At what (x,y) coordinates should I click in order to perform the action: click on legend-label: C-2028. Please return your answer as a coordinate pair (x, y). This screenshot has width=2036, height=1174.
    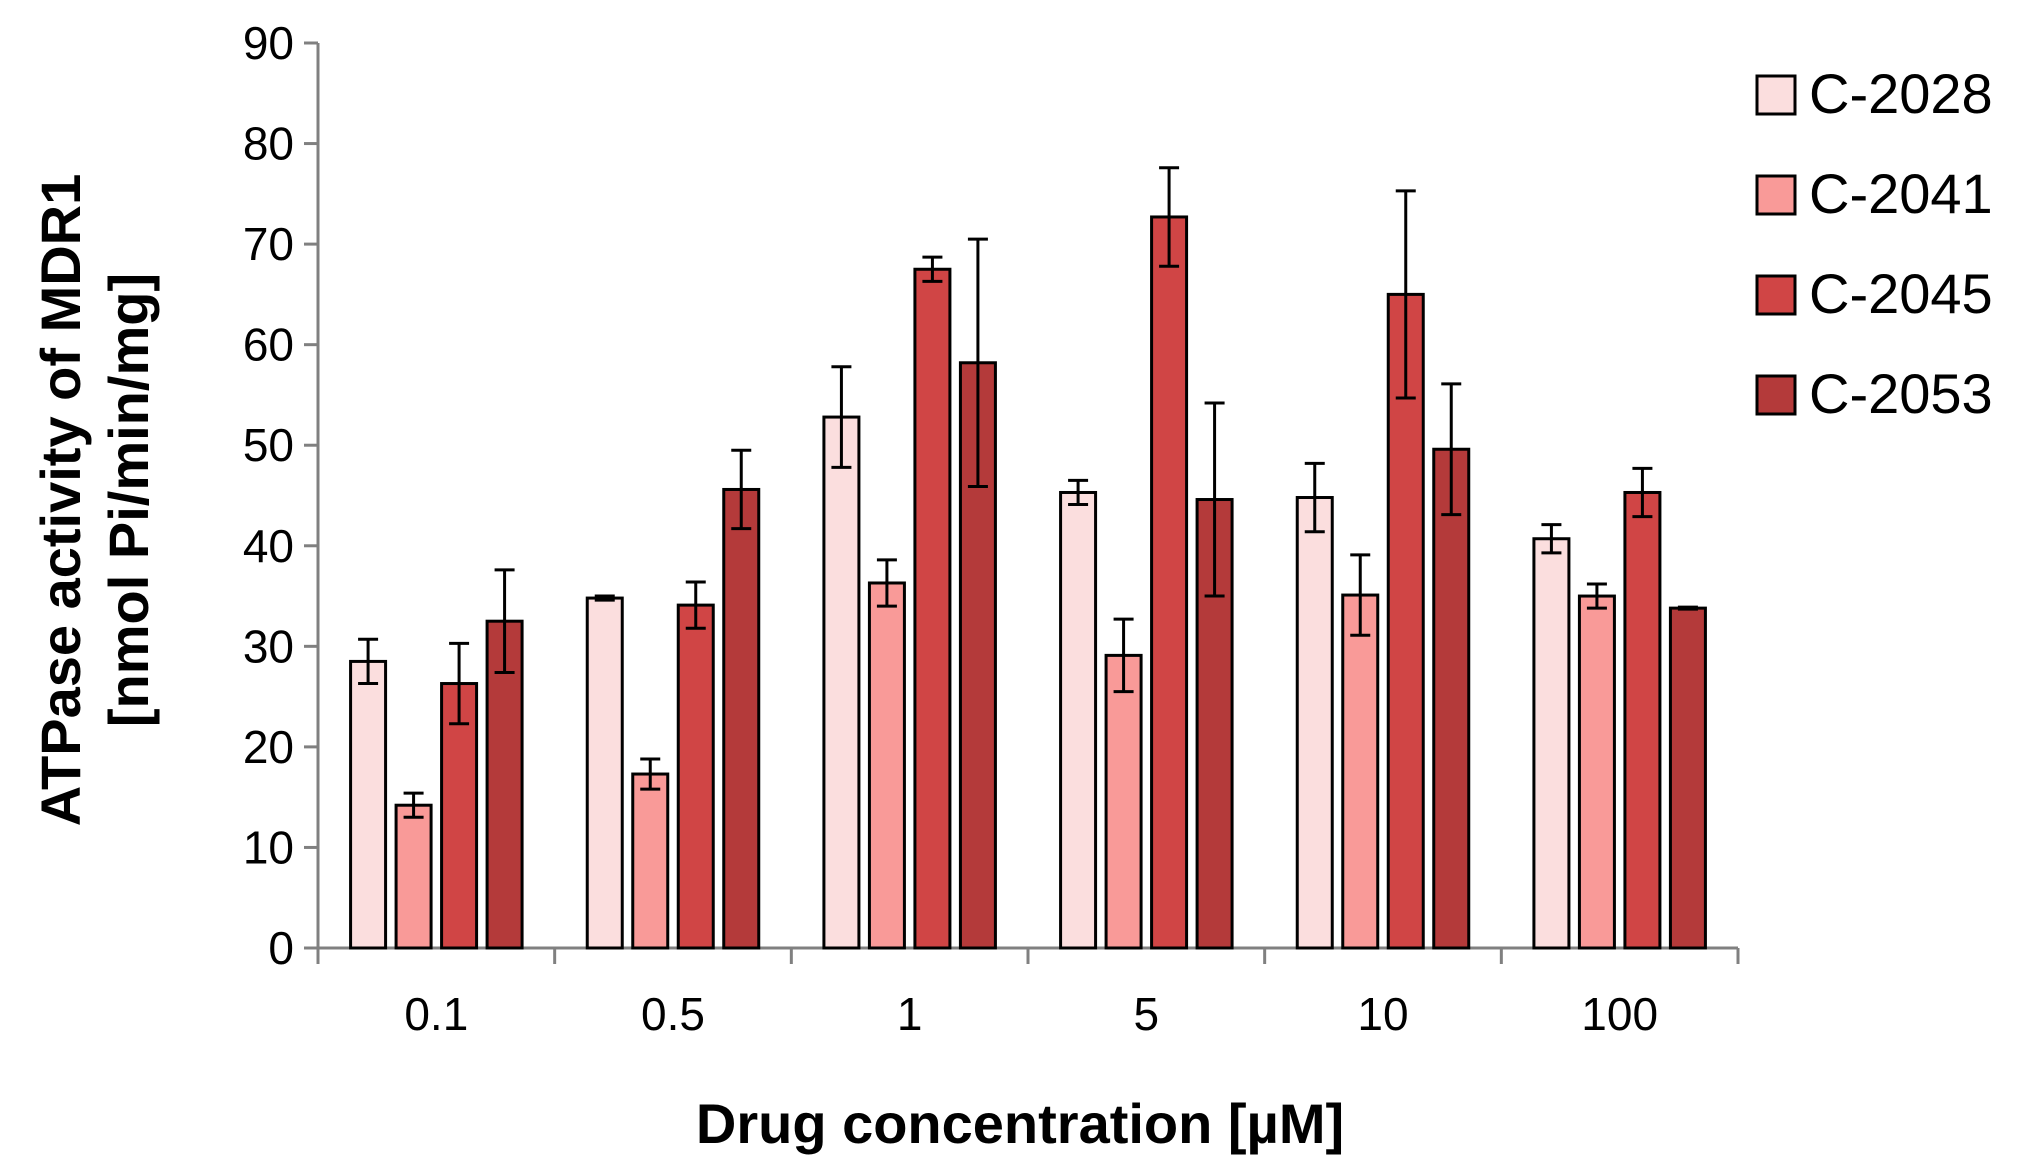
    Looking at the image, I should click on (1901, 93).